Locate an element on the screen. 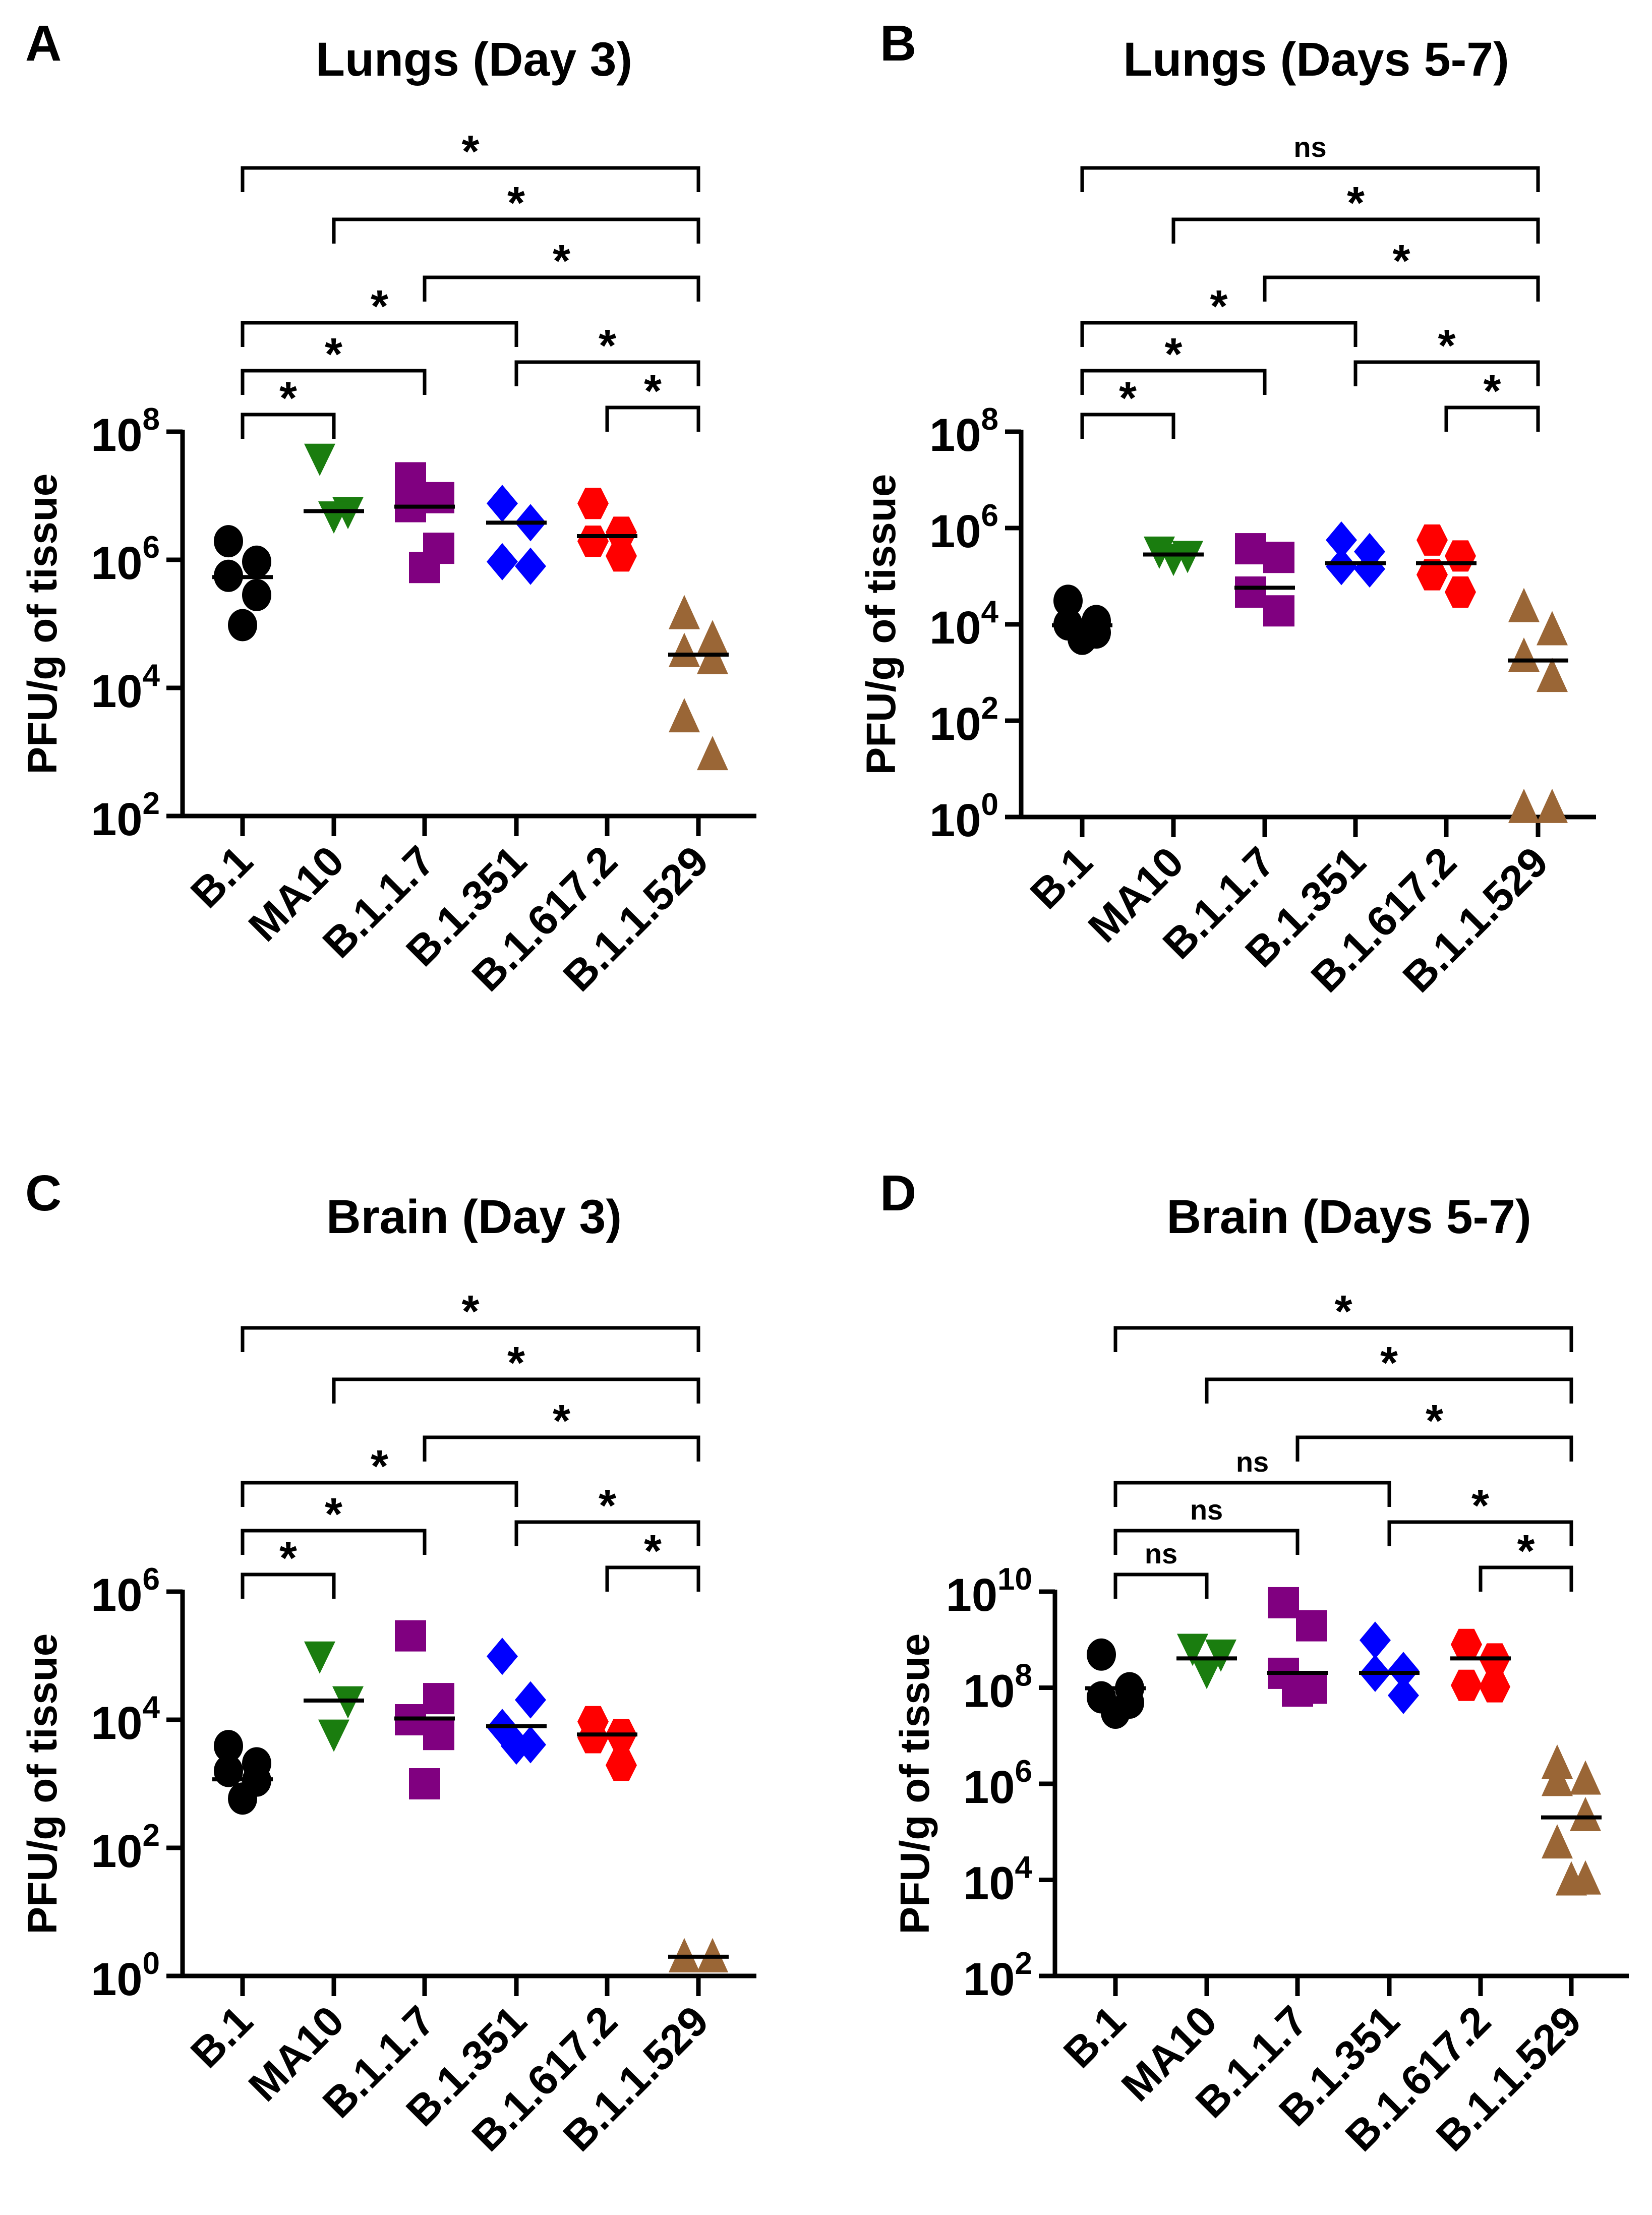 This screenshot has width=1652, height=2215. panel-letter: A is located at coordinates (43, 43).